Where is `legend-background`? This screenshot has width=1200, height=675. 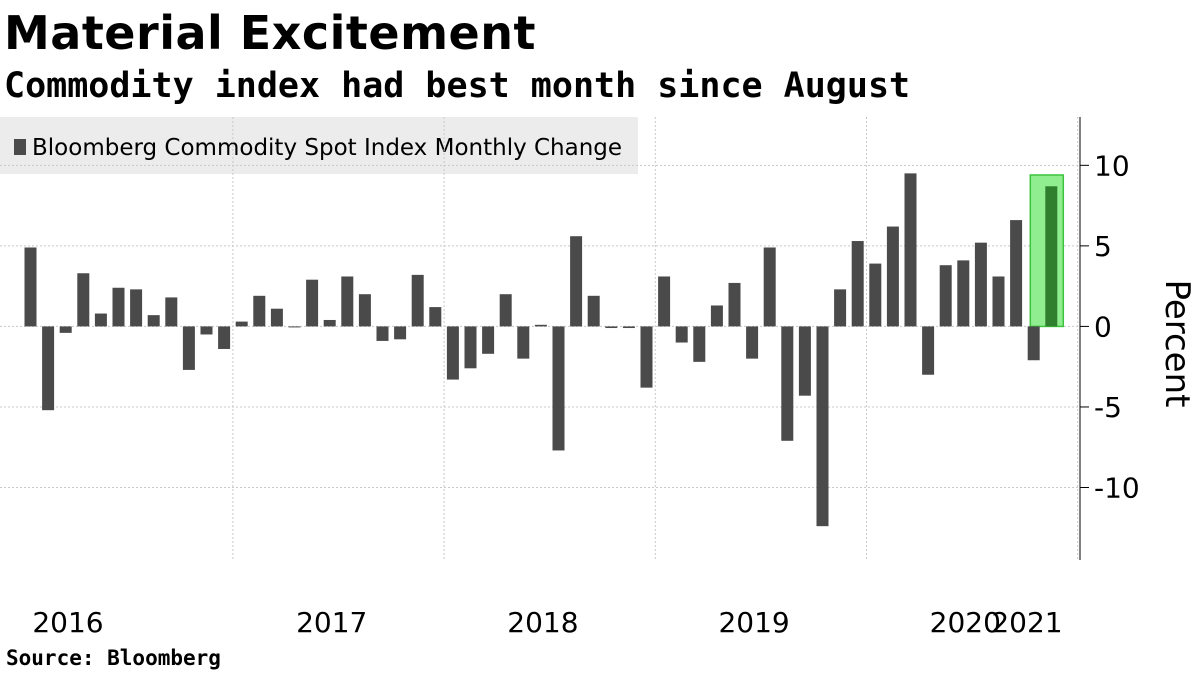 legend-background is located at coordinates (319, 145).